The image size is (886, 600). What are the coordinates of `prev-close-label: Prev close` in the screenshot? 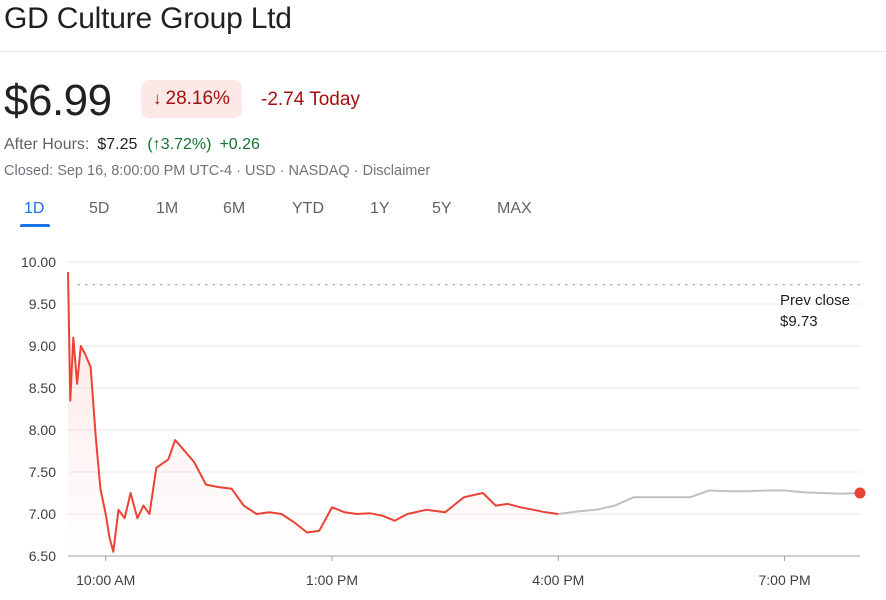 It's located at (815, 300).